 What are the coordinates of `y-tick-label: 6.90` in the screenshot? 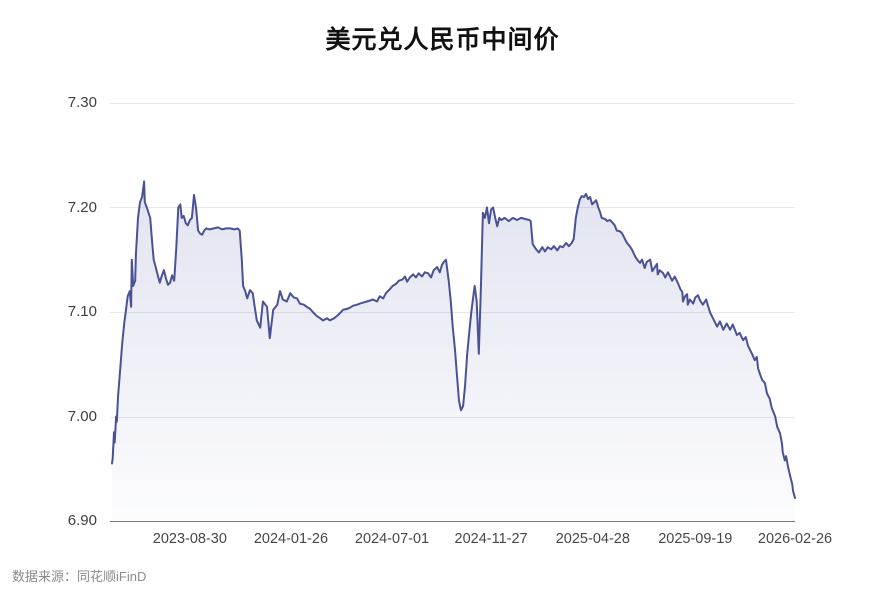 It's located at (82, 520).